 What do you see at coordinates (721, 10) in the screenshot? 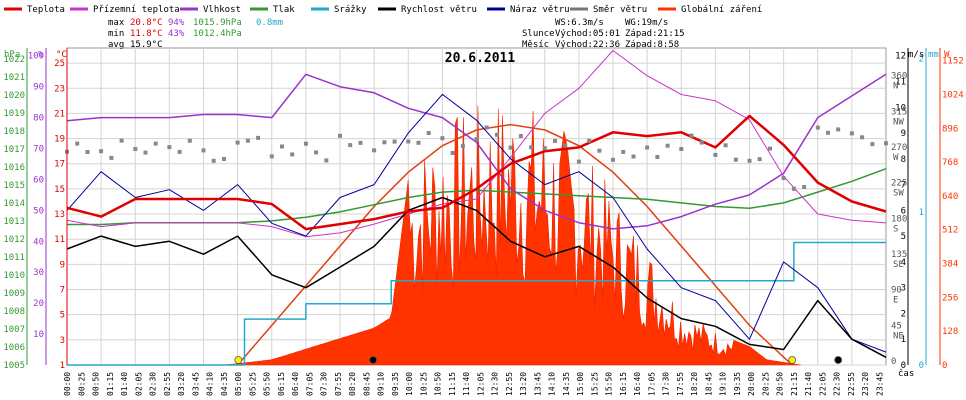
I see `legend-label-9: Globální záření` at bounding box center [721, 10].